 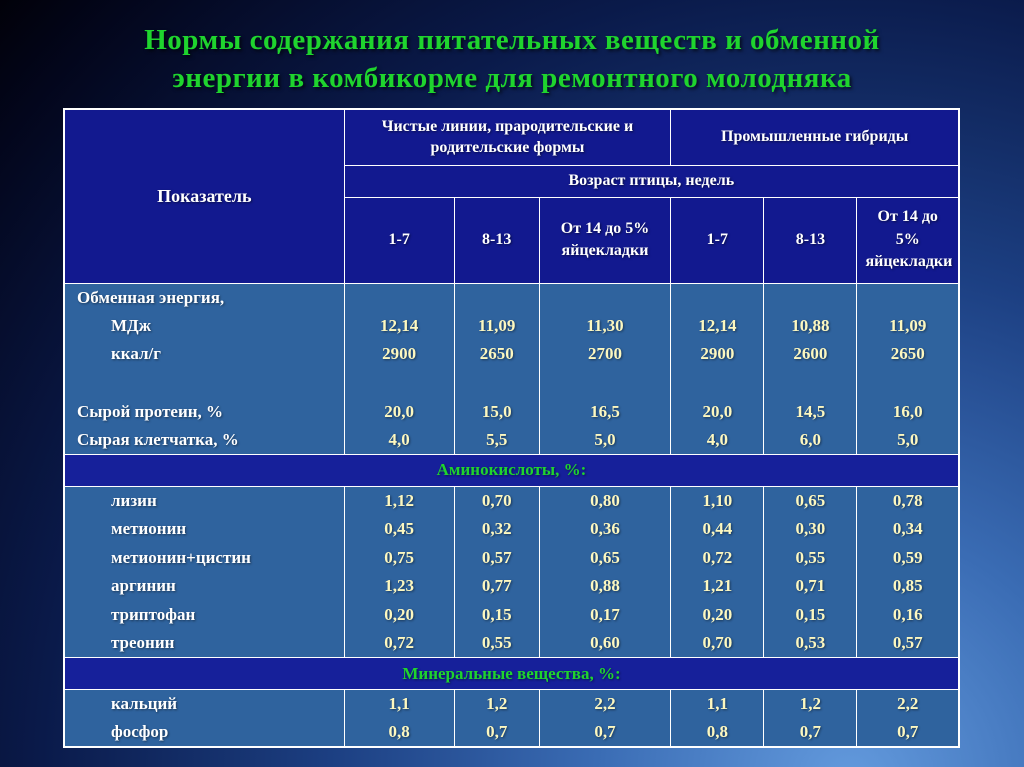 I want to click on value-cell: 5,5, so click(x=496, y=440).